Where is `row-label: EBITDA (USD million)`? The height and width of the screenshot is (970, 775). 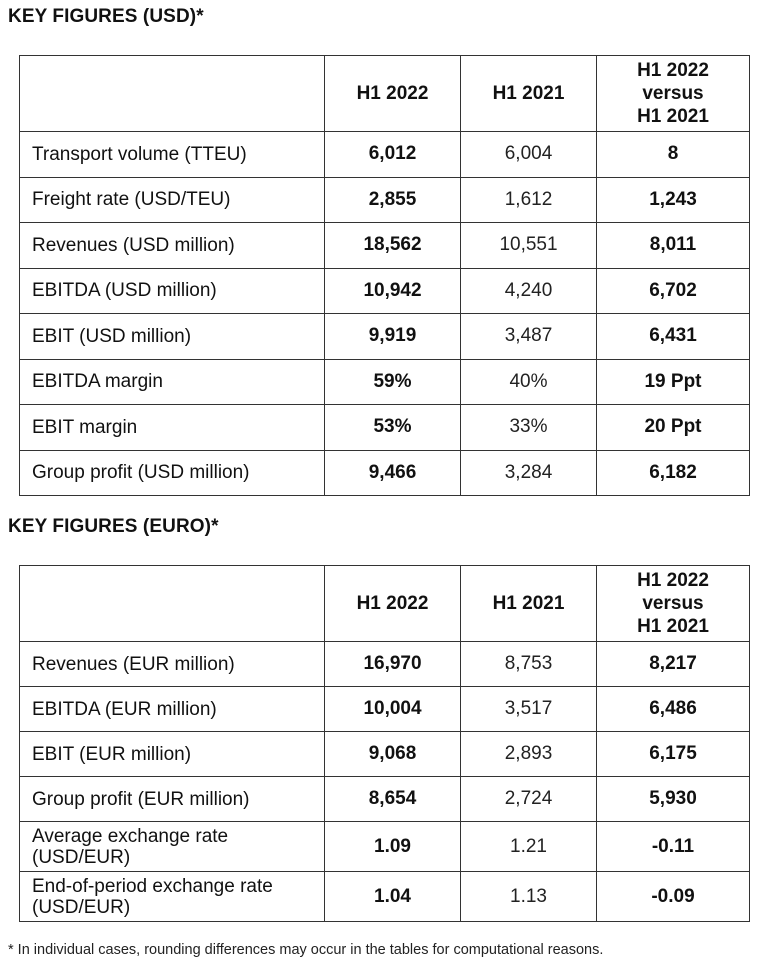
row-label: EBITDA (USD million) is located at coordinates (172, 290).